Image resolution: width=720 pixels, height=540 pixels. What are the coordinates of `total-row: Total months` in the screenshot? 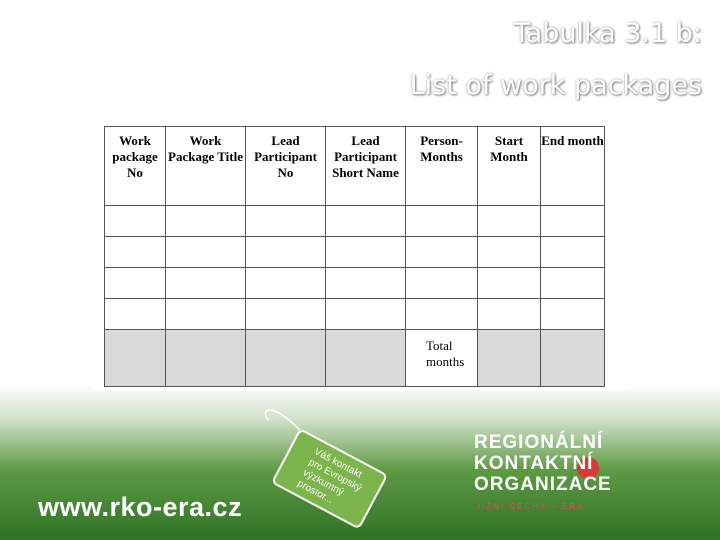 It's located at (354, 358).